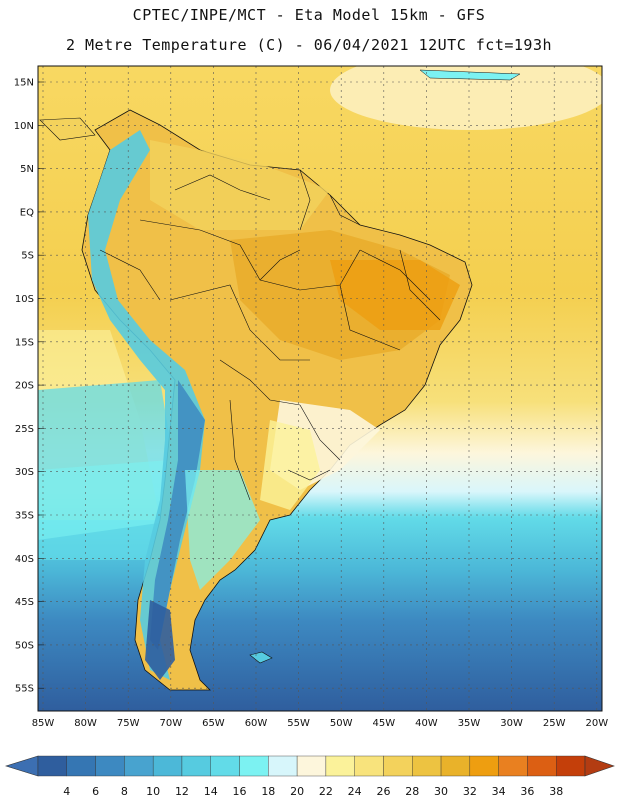 Image resolution: width=618 pixels, height=800 pixels. Describe the element at coordinates (153, 791) in the screenshot. I see `colorbar-tick-label: 10` at that location.